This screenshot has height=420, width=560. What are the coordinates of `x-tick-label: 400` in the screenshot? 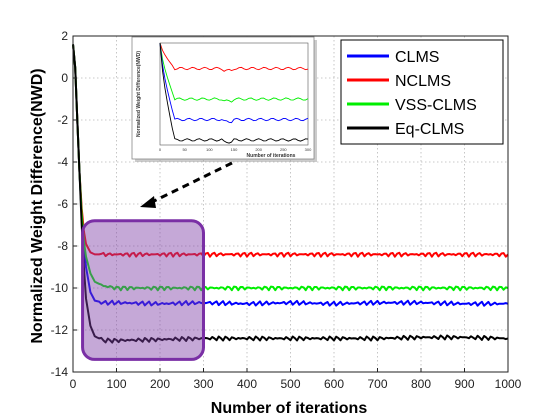 It's located at (247, 384).